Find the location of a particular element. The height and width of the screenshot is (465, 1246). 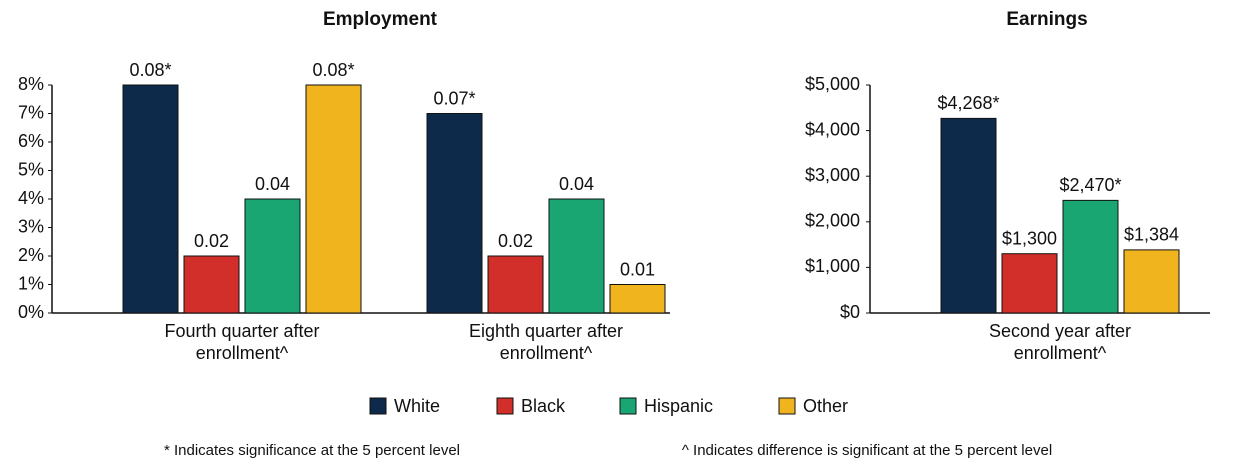

data-label: 0.01 is located at coordinates (637, 269).